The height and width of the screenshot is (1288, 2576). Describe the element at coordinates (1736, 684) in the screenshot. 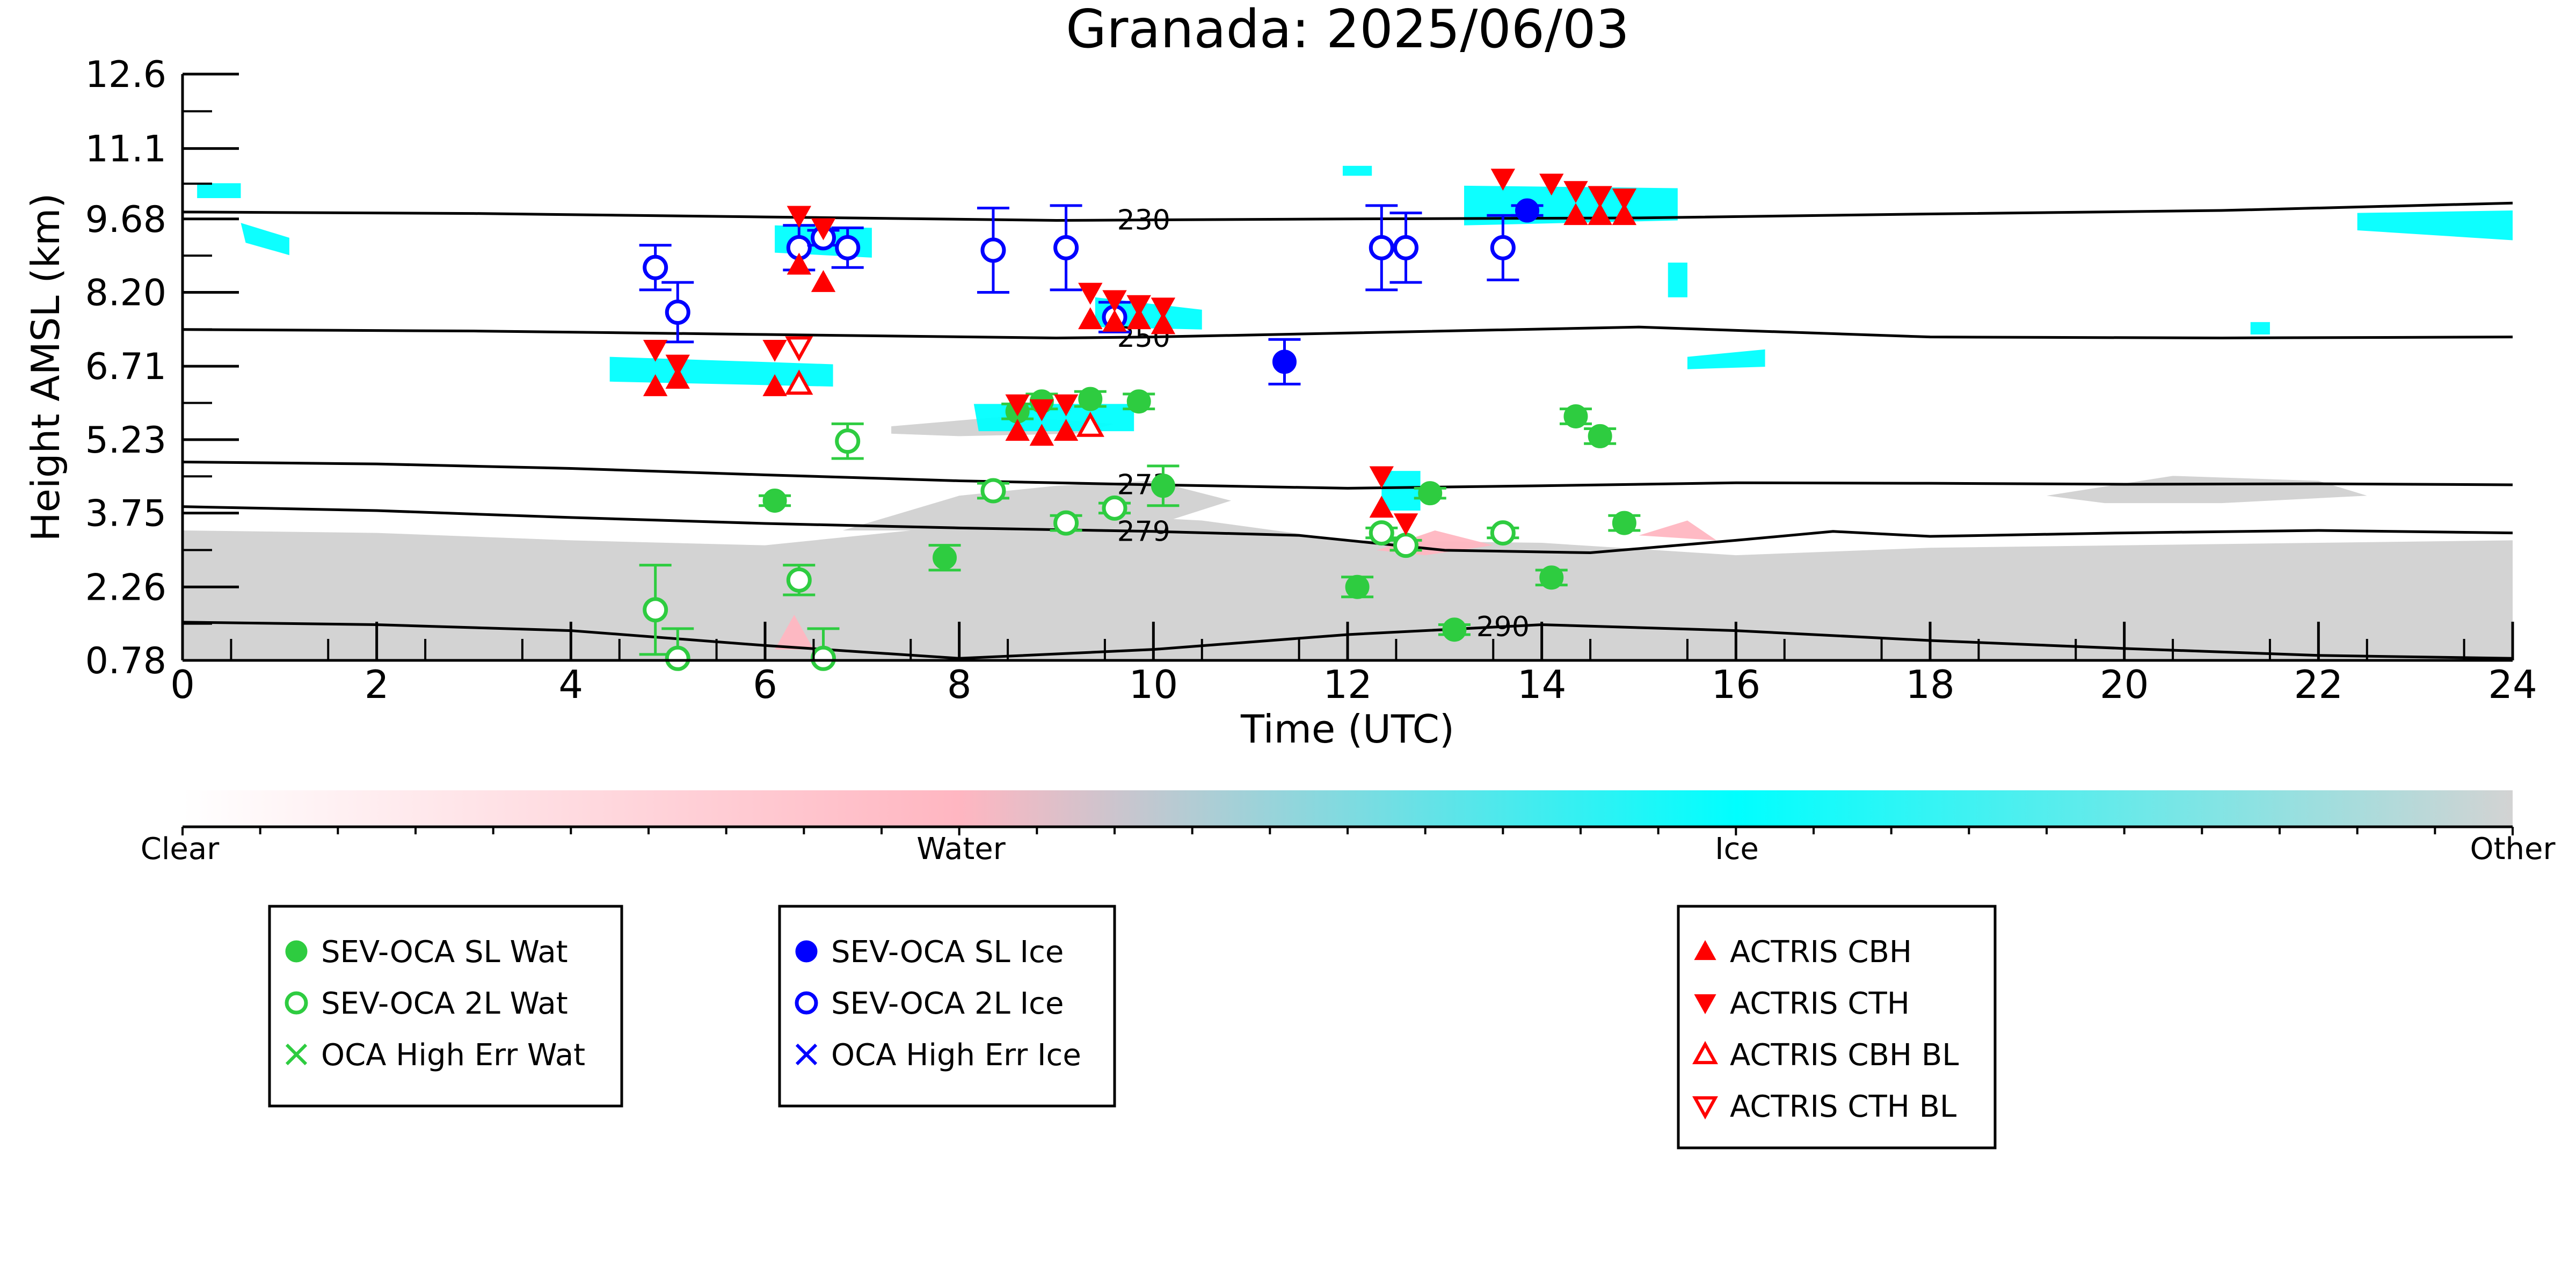

I see `x-tick-label-16: 16` at that location.